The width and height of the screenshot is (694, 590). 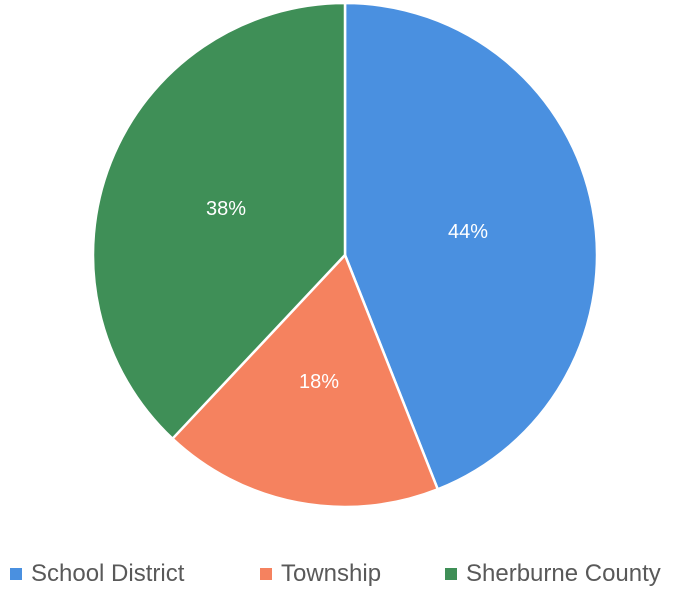 I want to click on legend-item-sherburne-county: Sherburne County, so click(x=553, y=574).